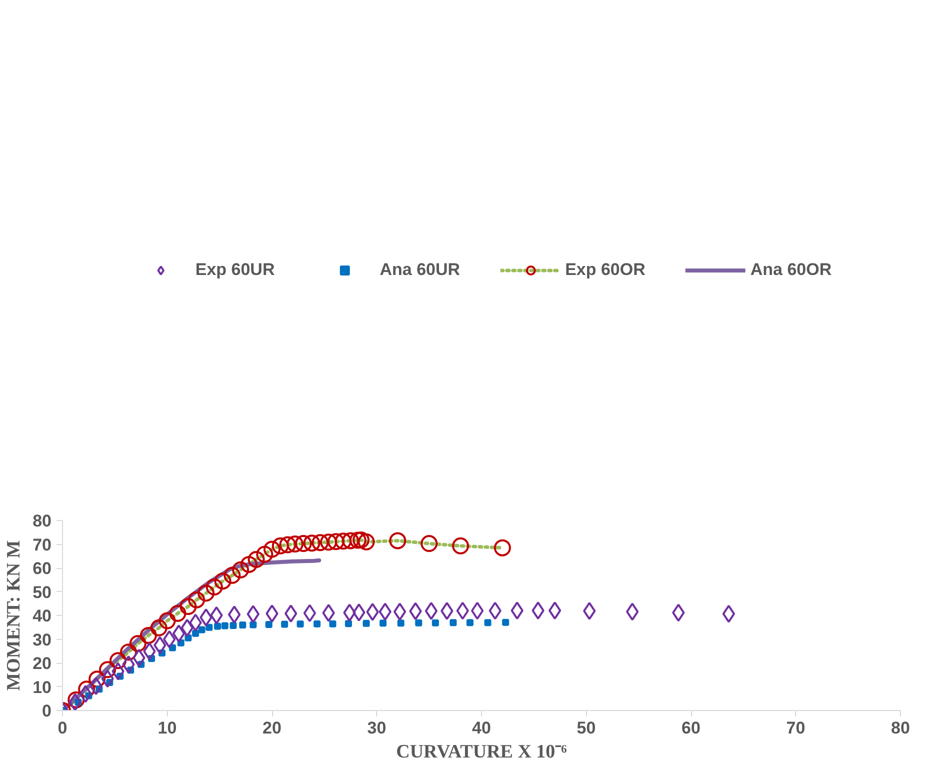 The width and height of the screenshot is (930, 779). I want to click on x-tick-label: 30, so click(376, 728).